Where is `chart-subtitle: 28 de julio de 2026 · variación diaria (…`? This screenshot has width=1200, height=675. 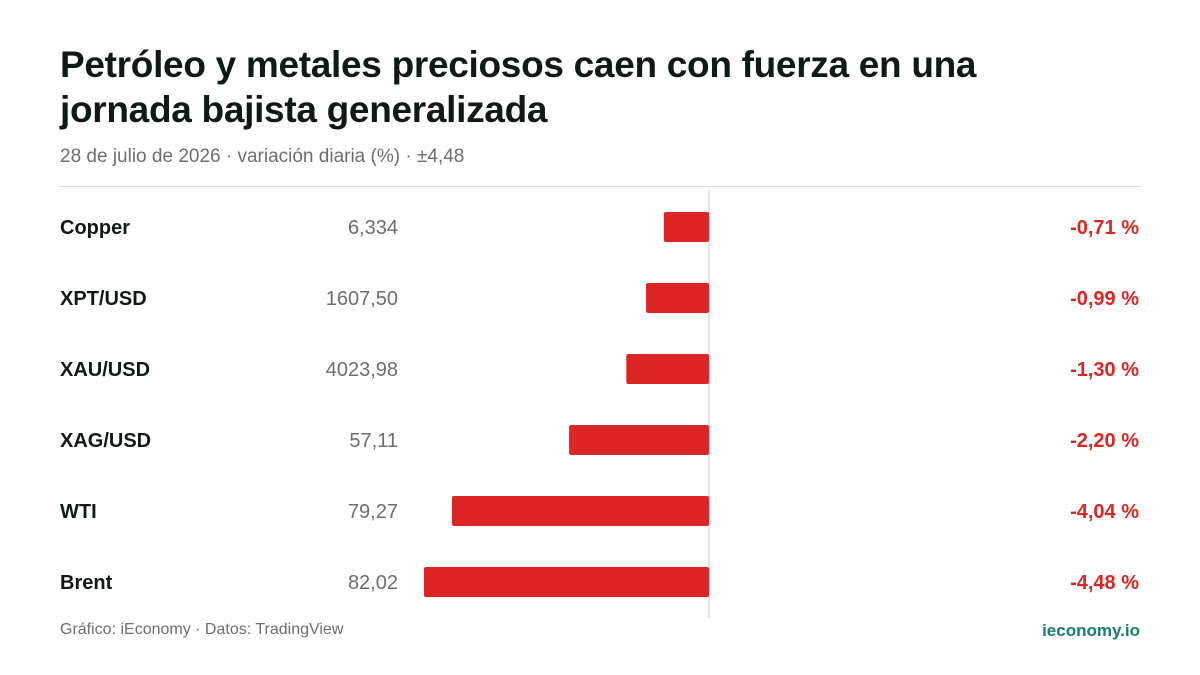 chart-subtitle: 28 de julio de 2026 · variación diaria (… is located at coordinates (262, 156).